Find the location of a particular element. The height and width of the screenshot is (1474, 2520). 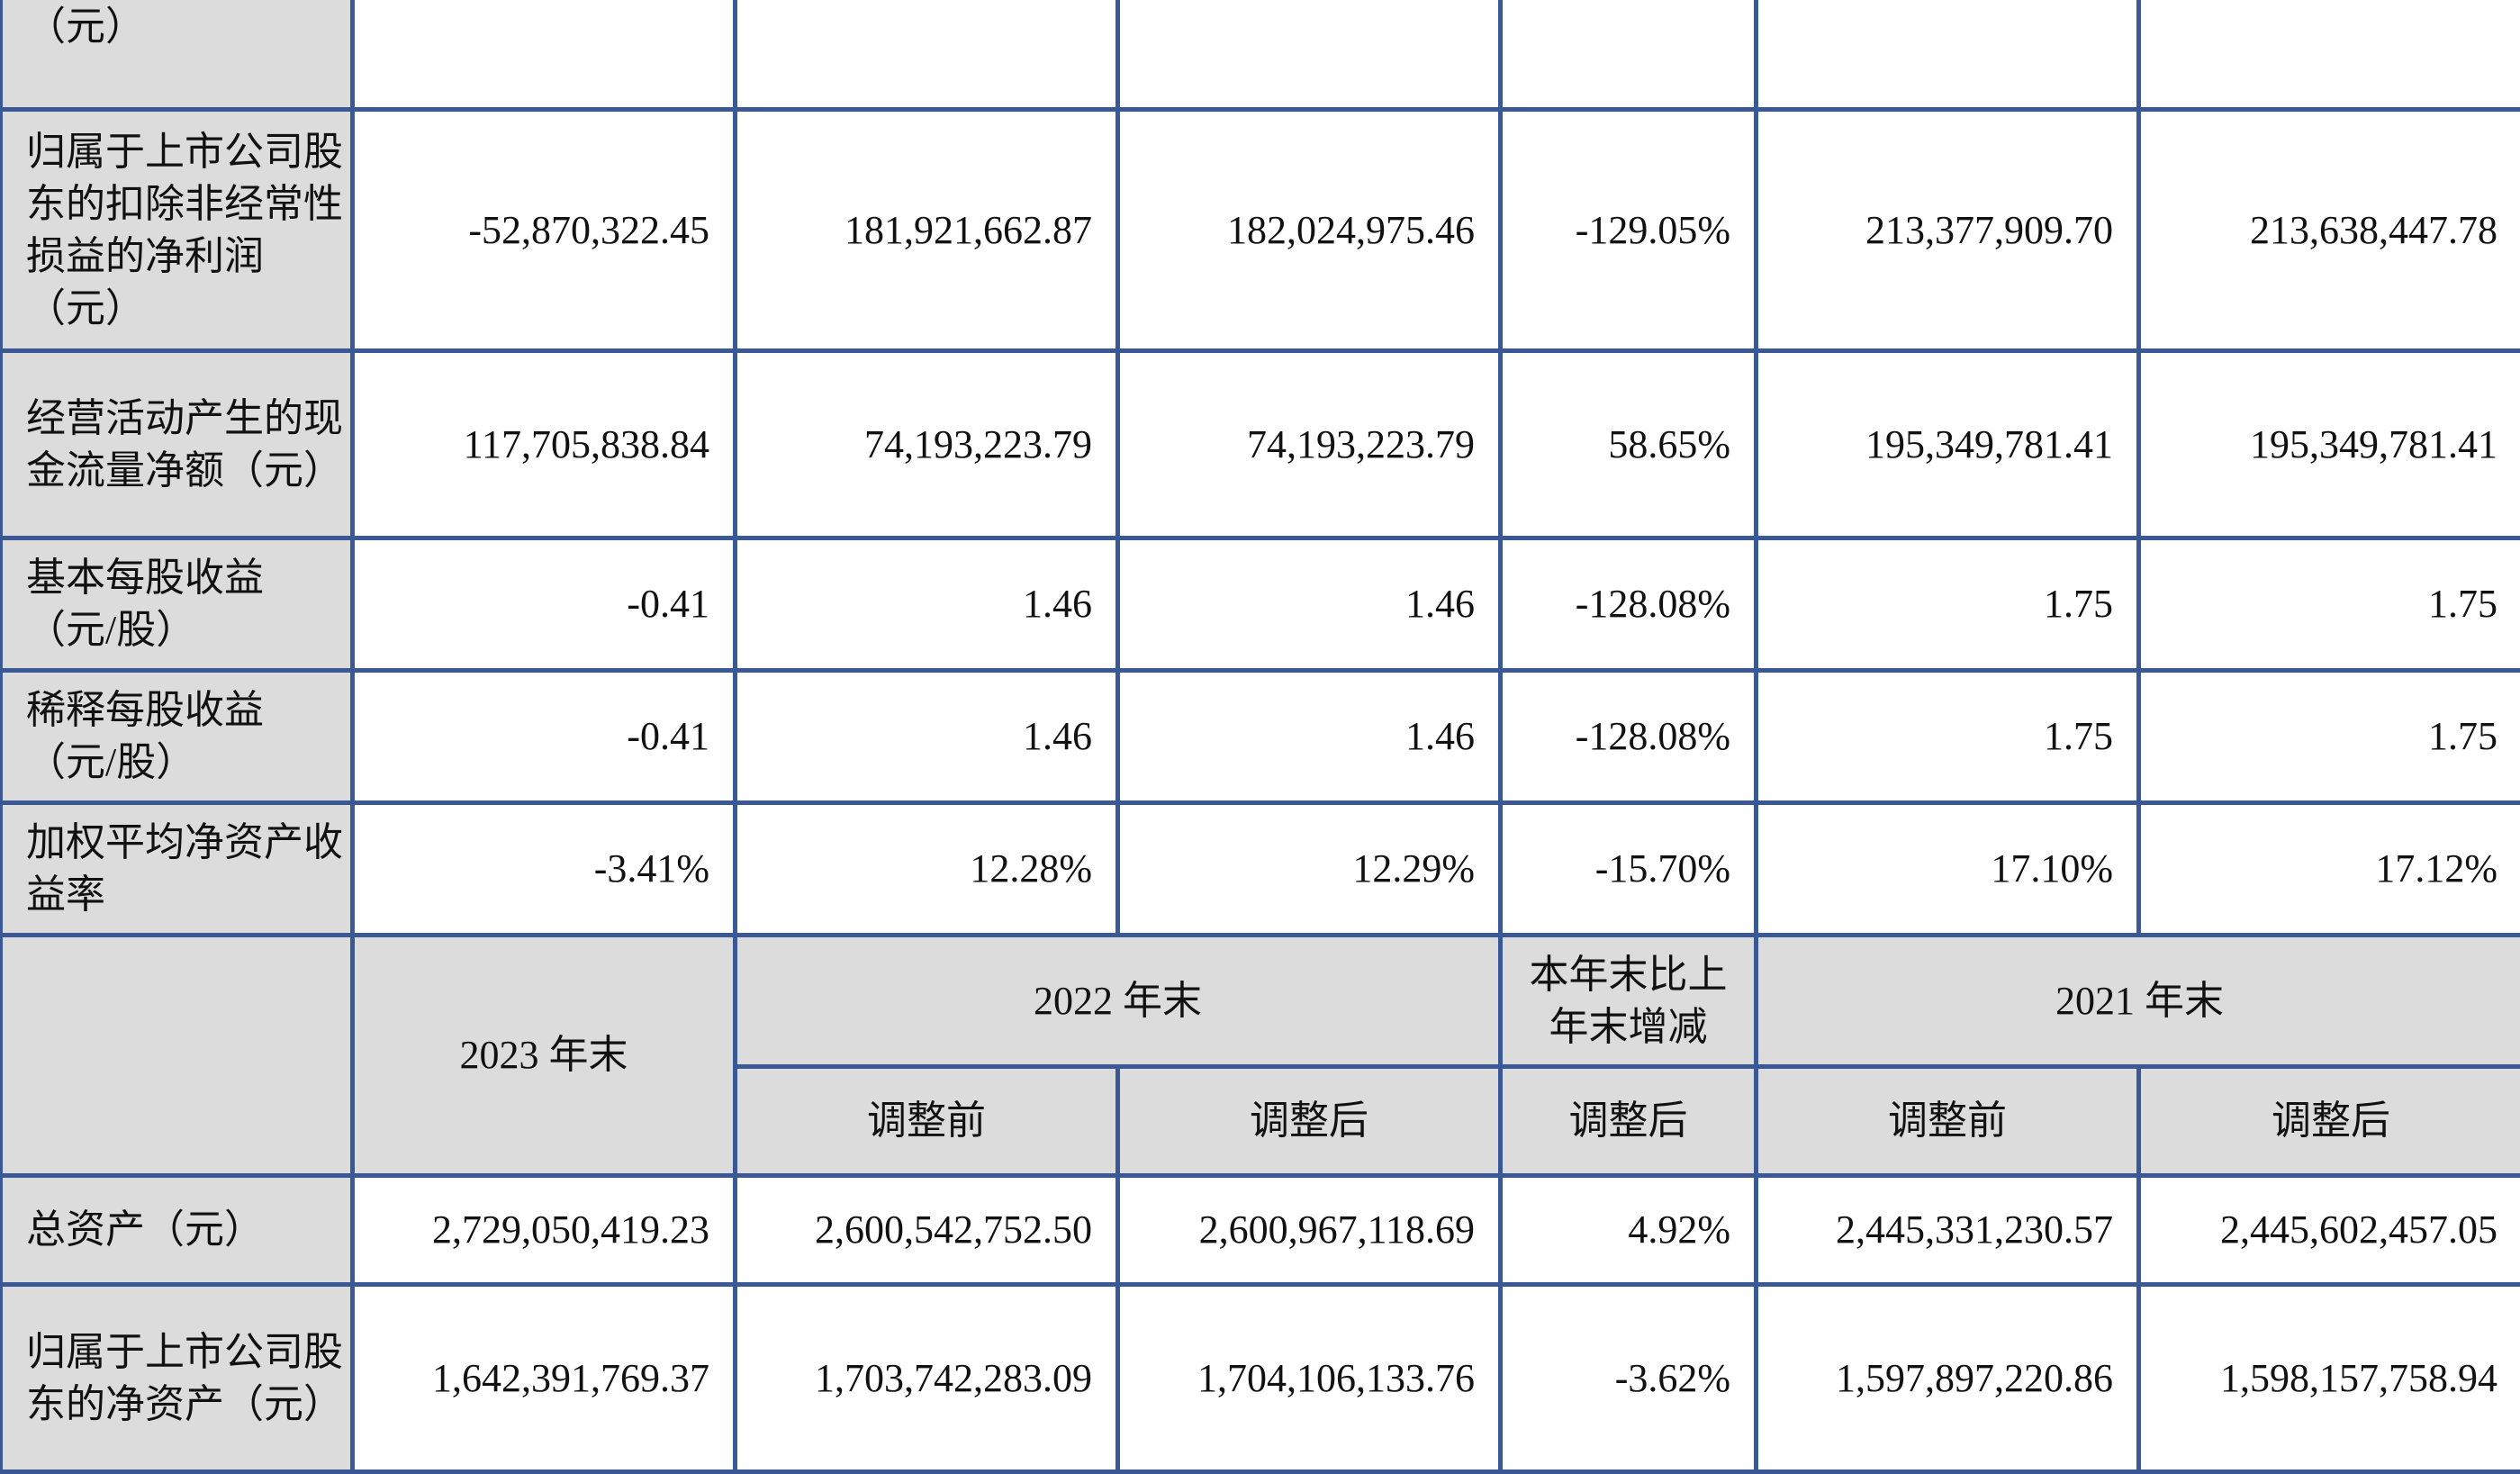

row-label: 经营活动产生的现金流量净额（元） is located at coordinates (177, 445).